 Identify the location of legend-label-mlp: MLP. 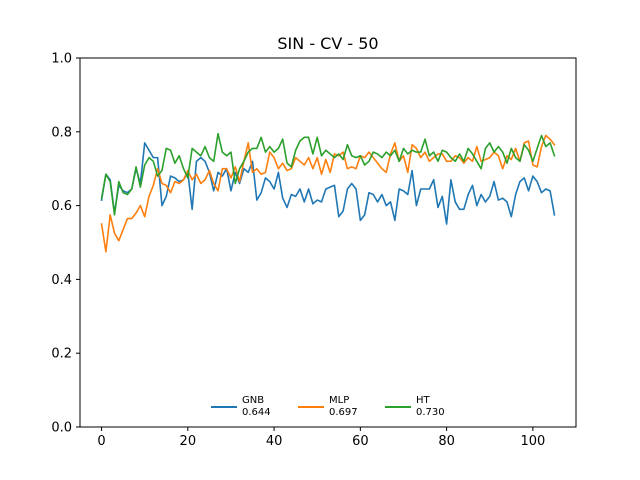
(339, 400).